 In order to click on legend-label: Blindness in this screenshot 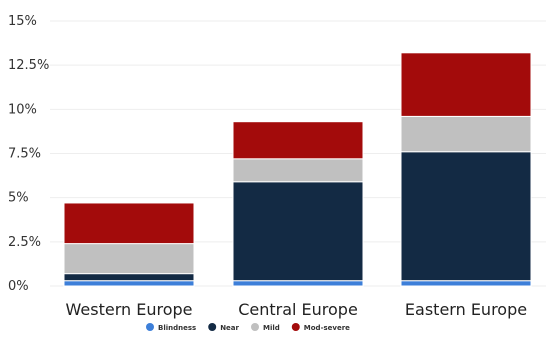, I will do `click(177, 328)`.